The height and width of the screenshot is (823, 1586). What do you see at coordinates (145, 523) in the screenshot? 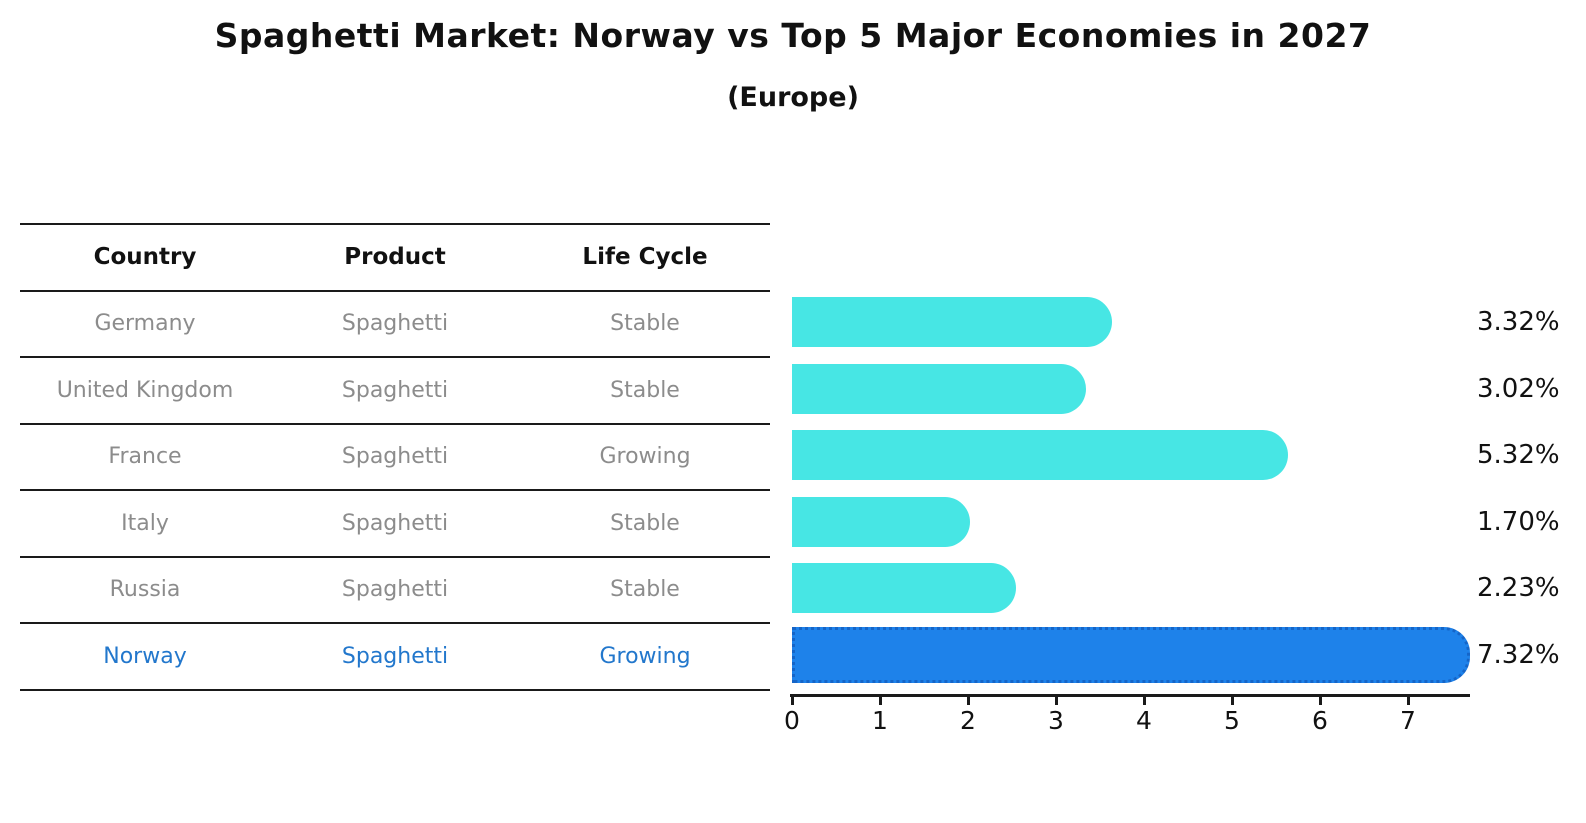
I see `country-cell: Italy` at bounding box center [145, 523].